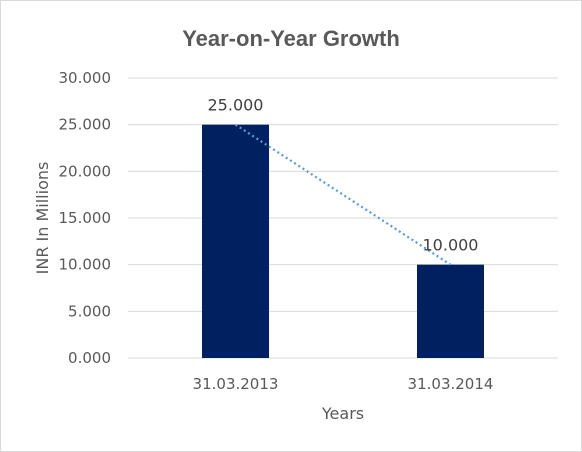 The width and height of the screenshot is (582, 452). I want to click on y-axis-ticks: 0.000 5.000 10.000 15.000 20.000 25.000 30.000, so click(85, 218).